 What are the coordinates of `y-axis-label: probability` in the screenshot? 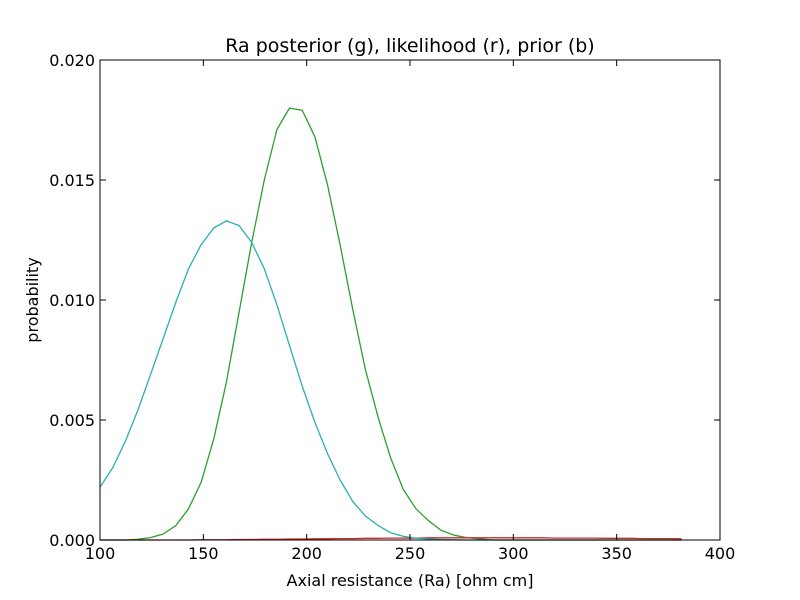 It's located at (32, 299).